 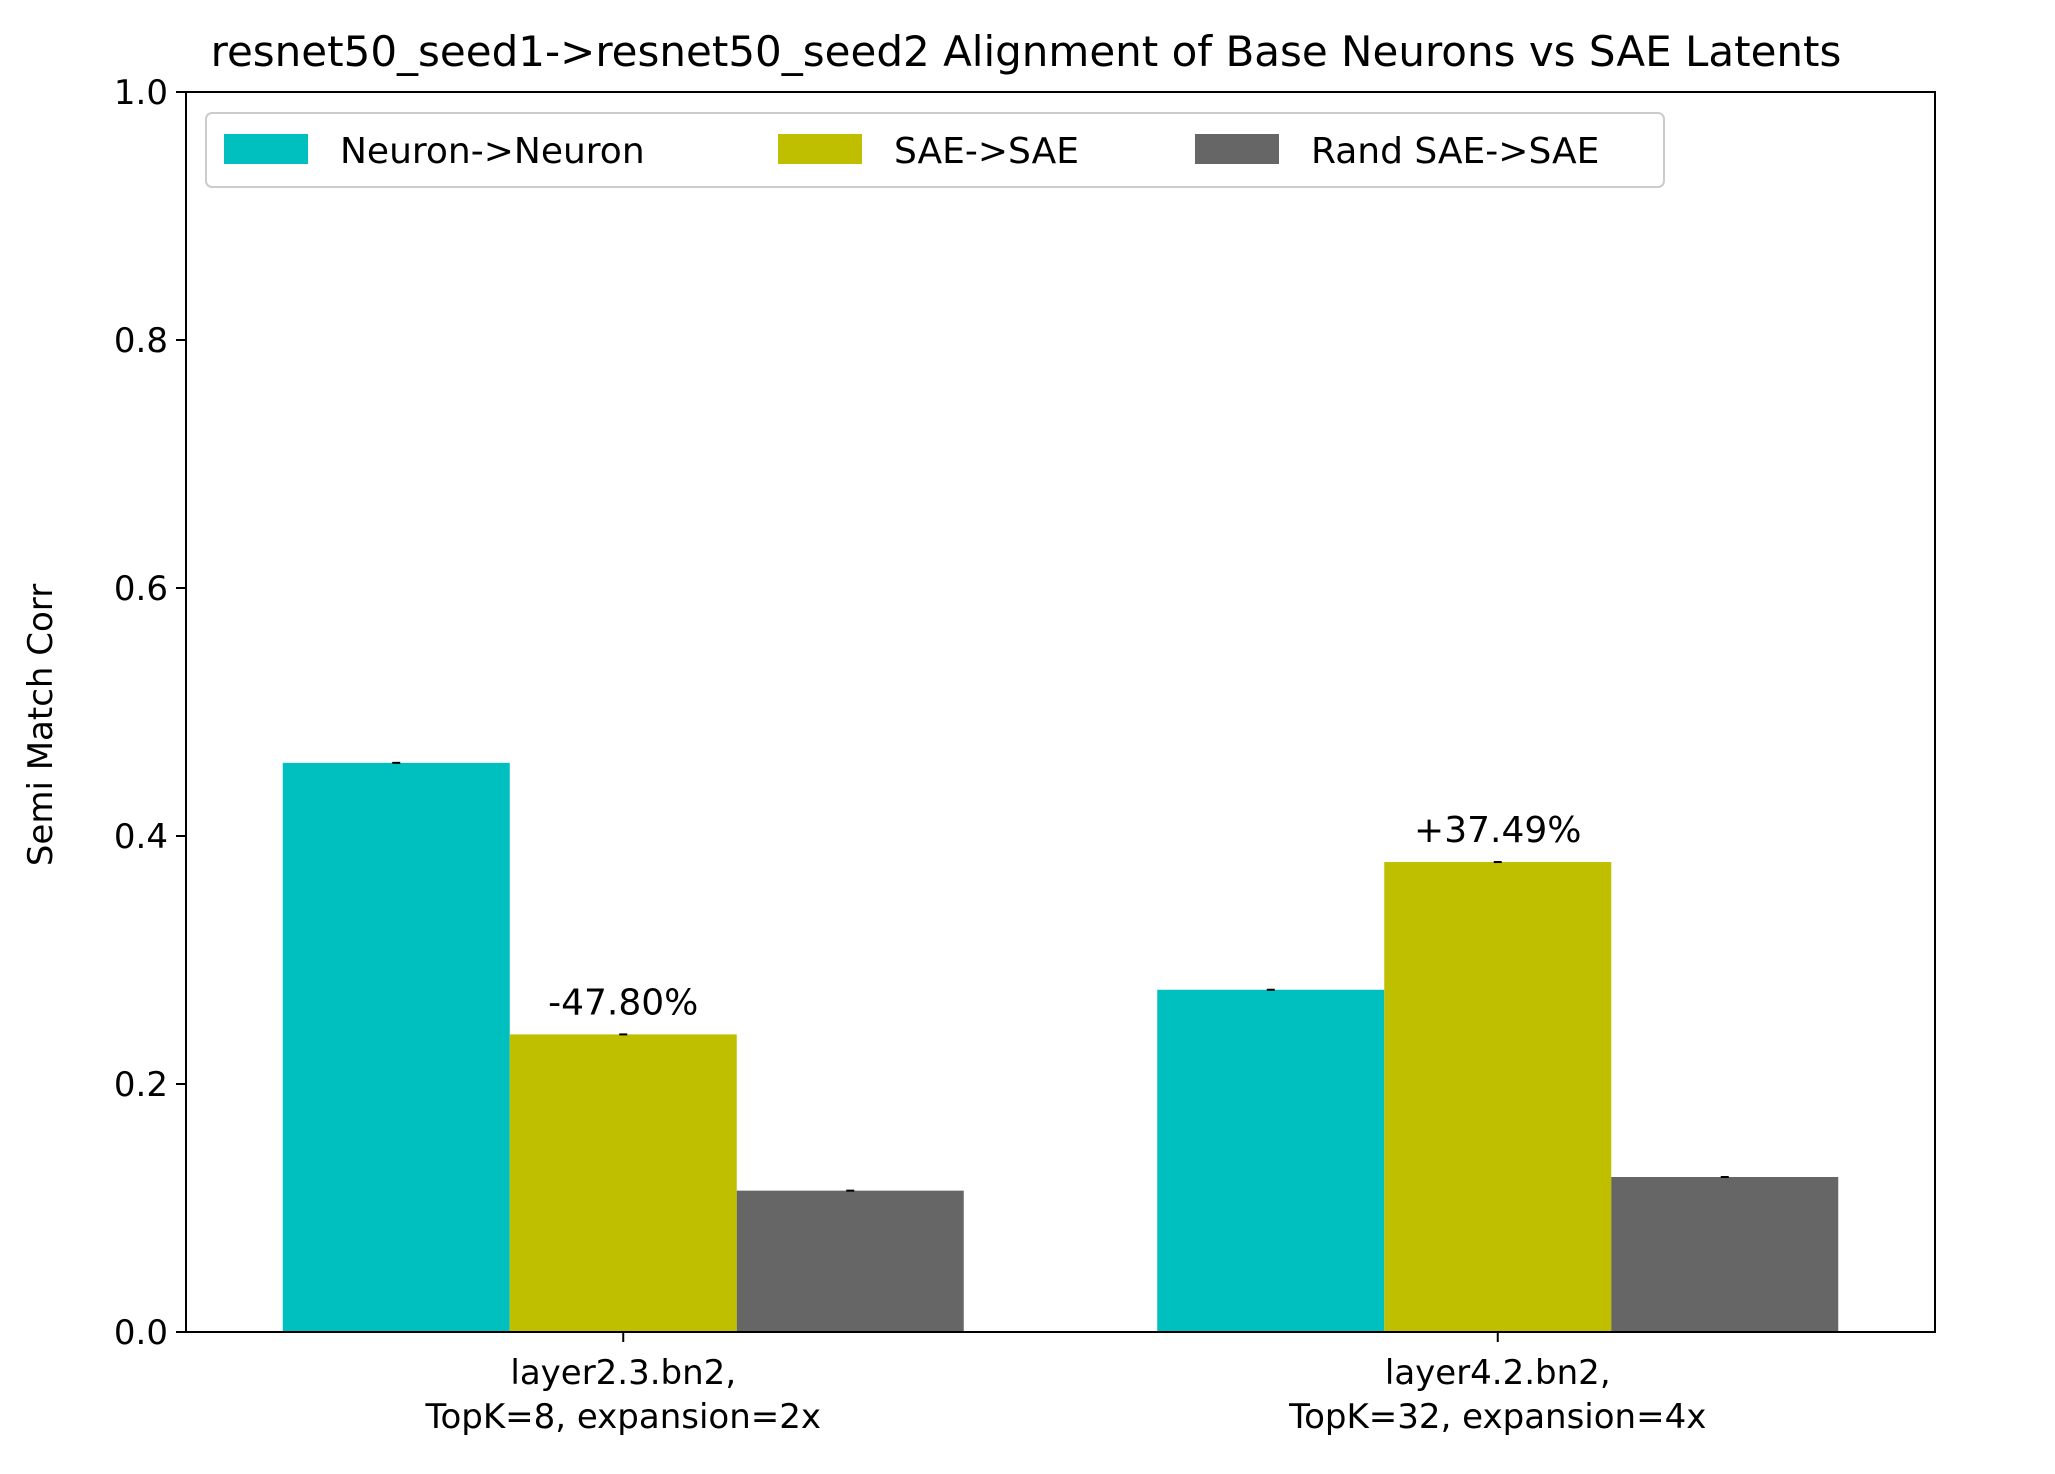 What do you see at coordinates (622, 1417) in the screenshot?
I see `x-tick-label: TopK=8, expansion=2x` at bounding box center [622, 1417].